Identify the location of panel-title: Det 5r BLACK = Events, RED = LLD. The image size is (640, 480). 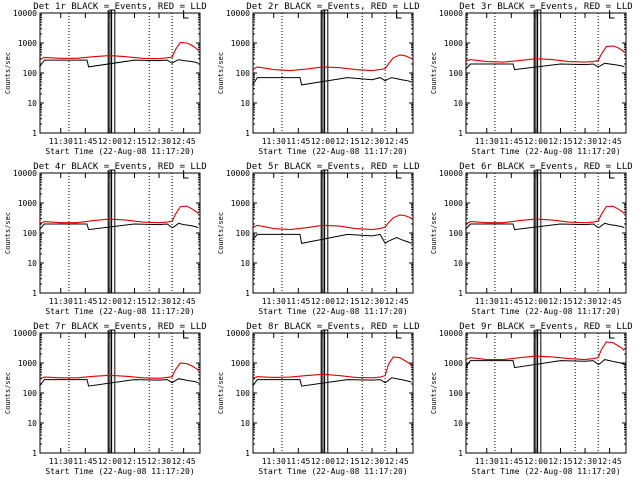
(332, 167).